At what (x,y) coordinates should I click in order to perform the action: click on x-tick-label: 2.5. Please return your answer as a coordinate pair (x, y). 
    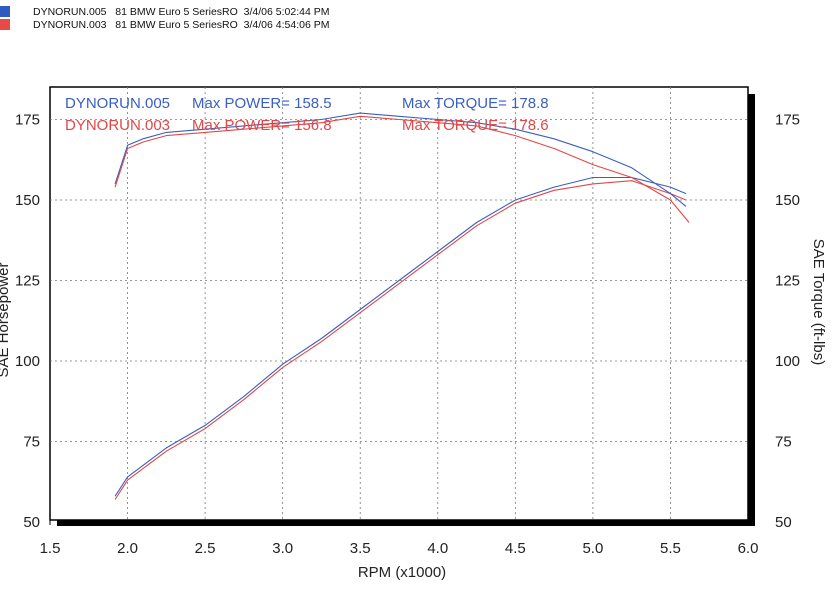
    Looking at the image, I should click on (205, 548).